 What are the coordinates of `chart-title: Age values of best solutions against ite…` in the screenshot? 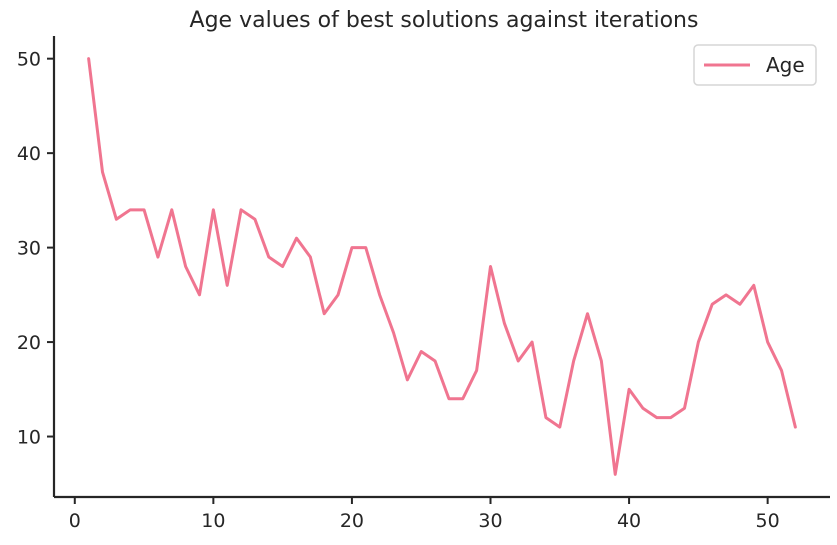 It's located at (444, 20).